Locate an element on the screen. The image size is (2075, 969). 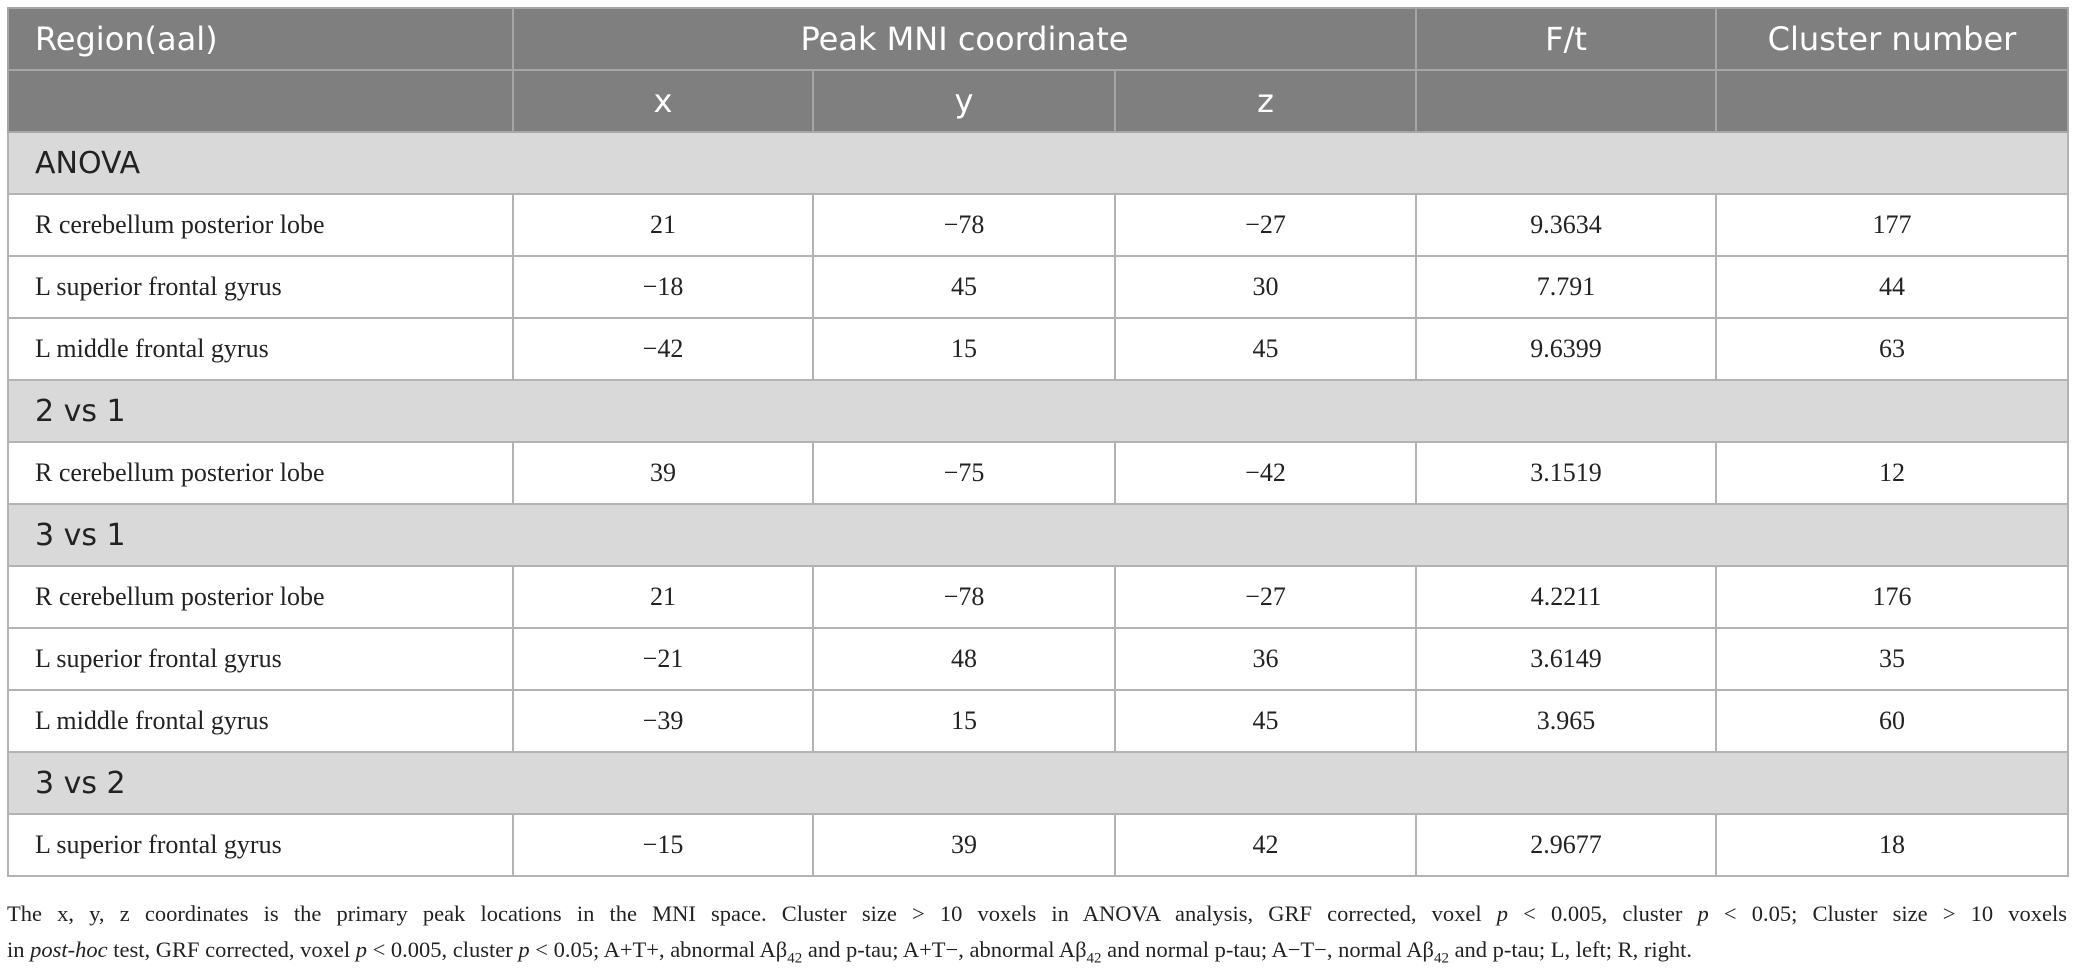
header-cell: Region(aal) is located at coordinates (260, 39).